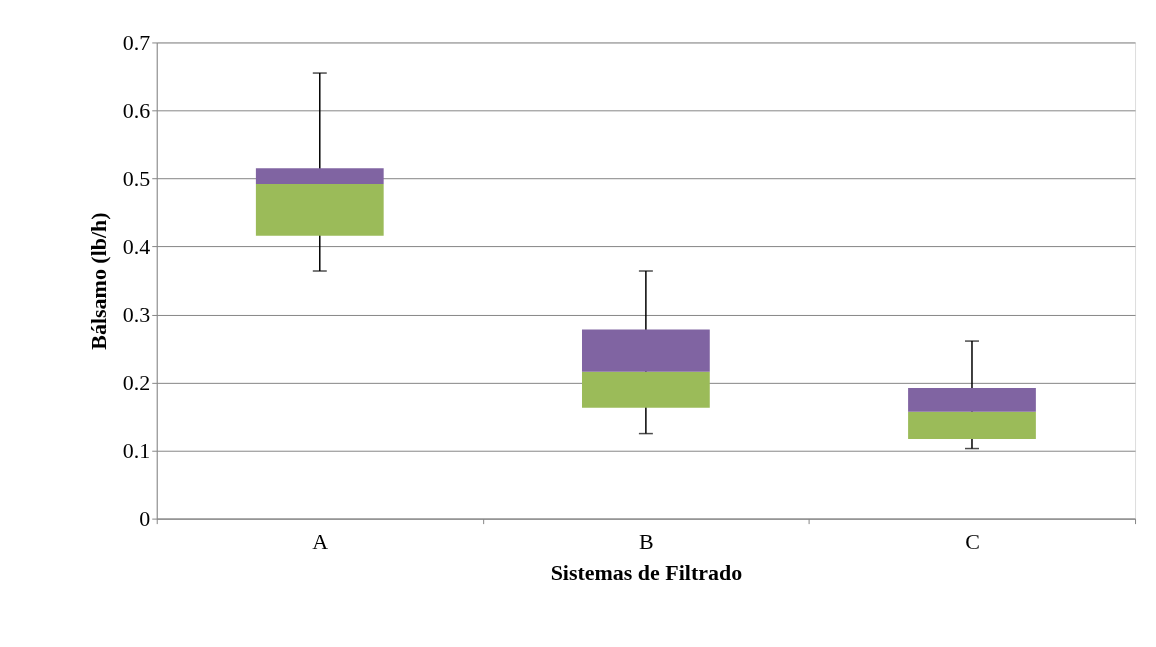 The image size is (1156, 647). What do you see at coordinates (136, 315) in the screenshot?
I see `y-tick-label: 0.3` at bounding box center [136, 315].